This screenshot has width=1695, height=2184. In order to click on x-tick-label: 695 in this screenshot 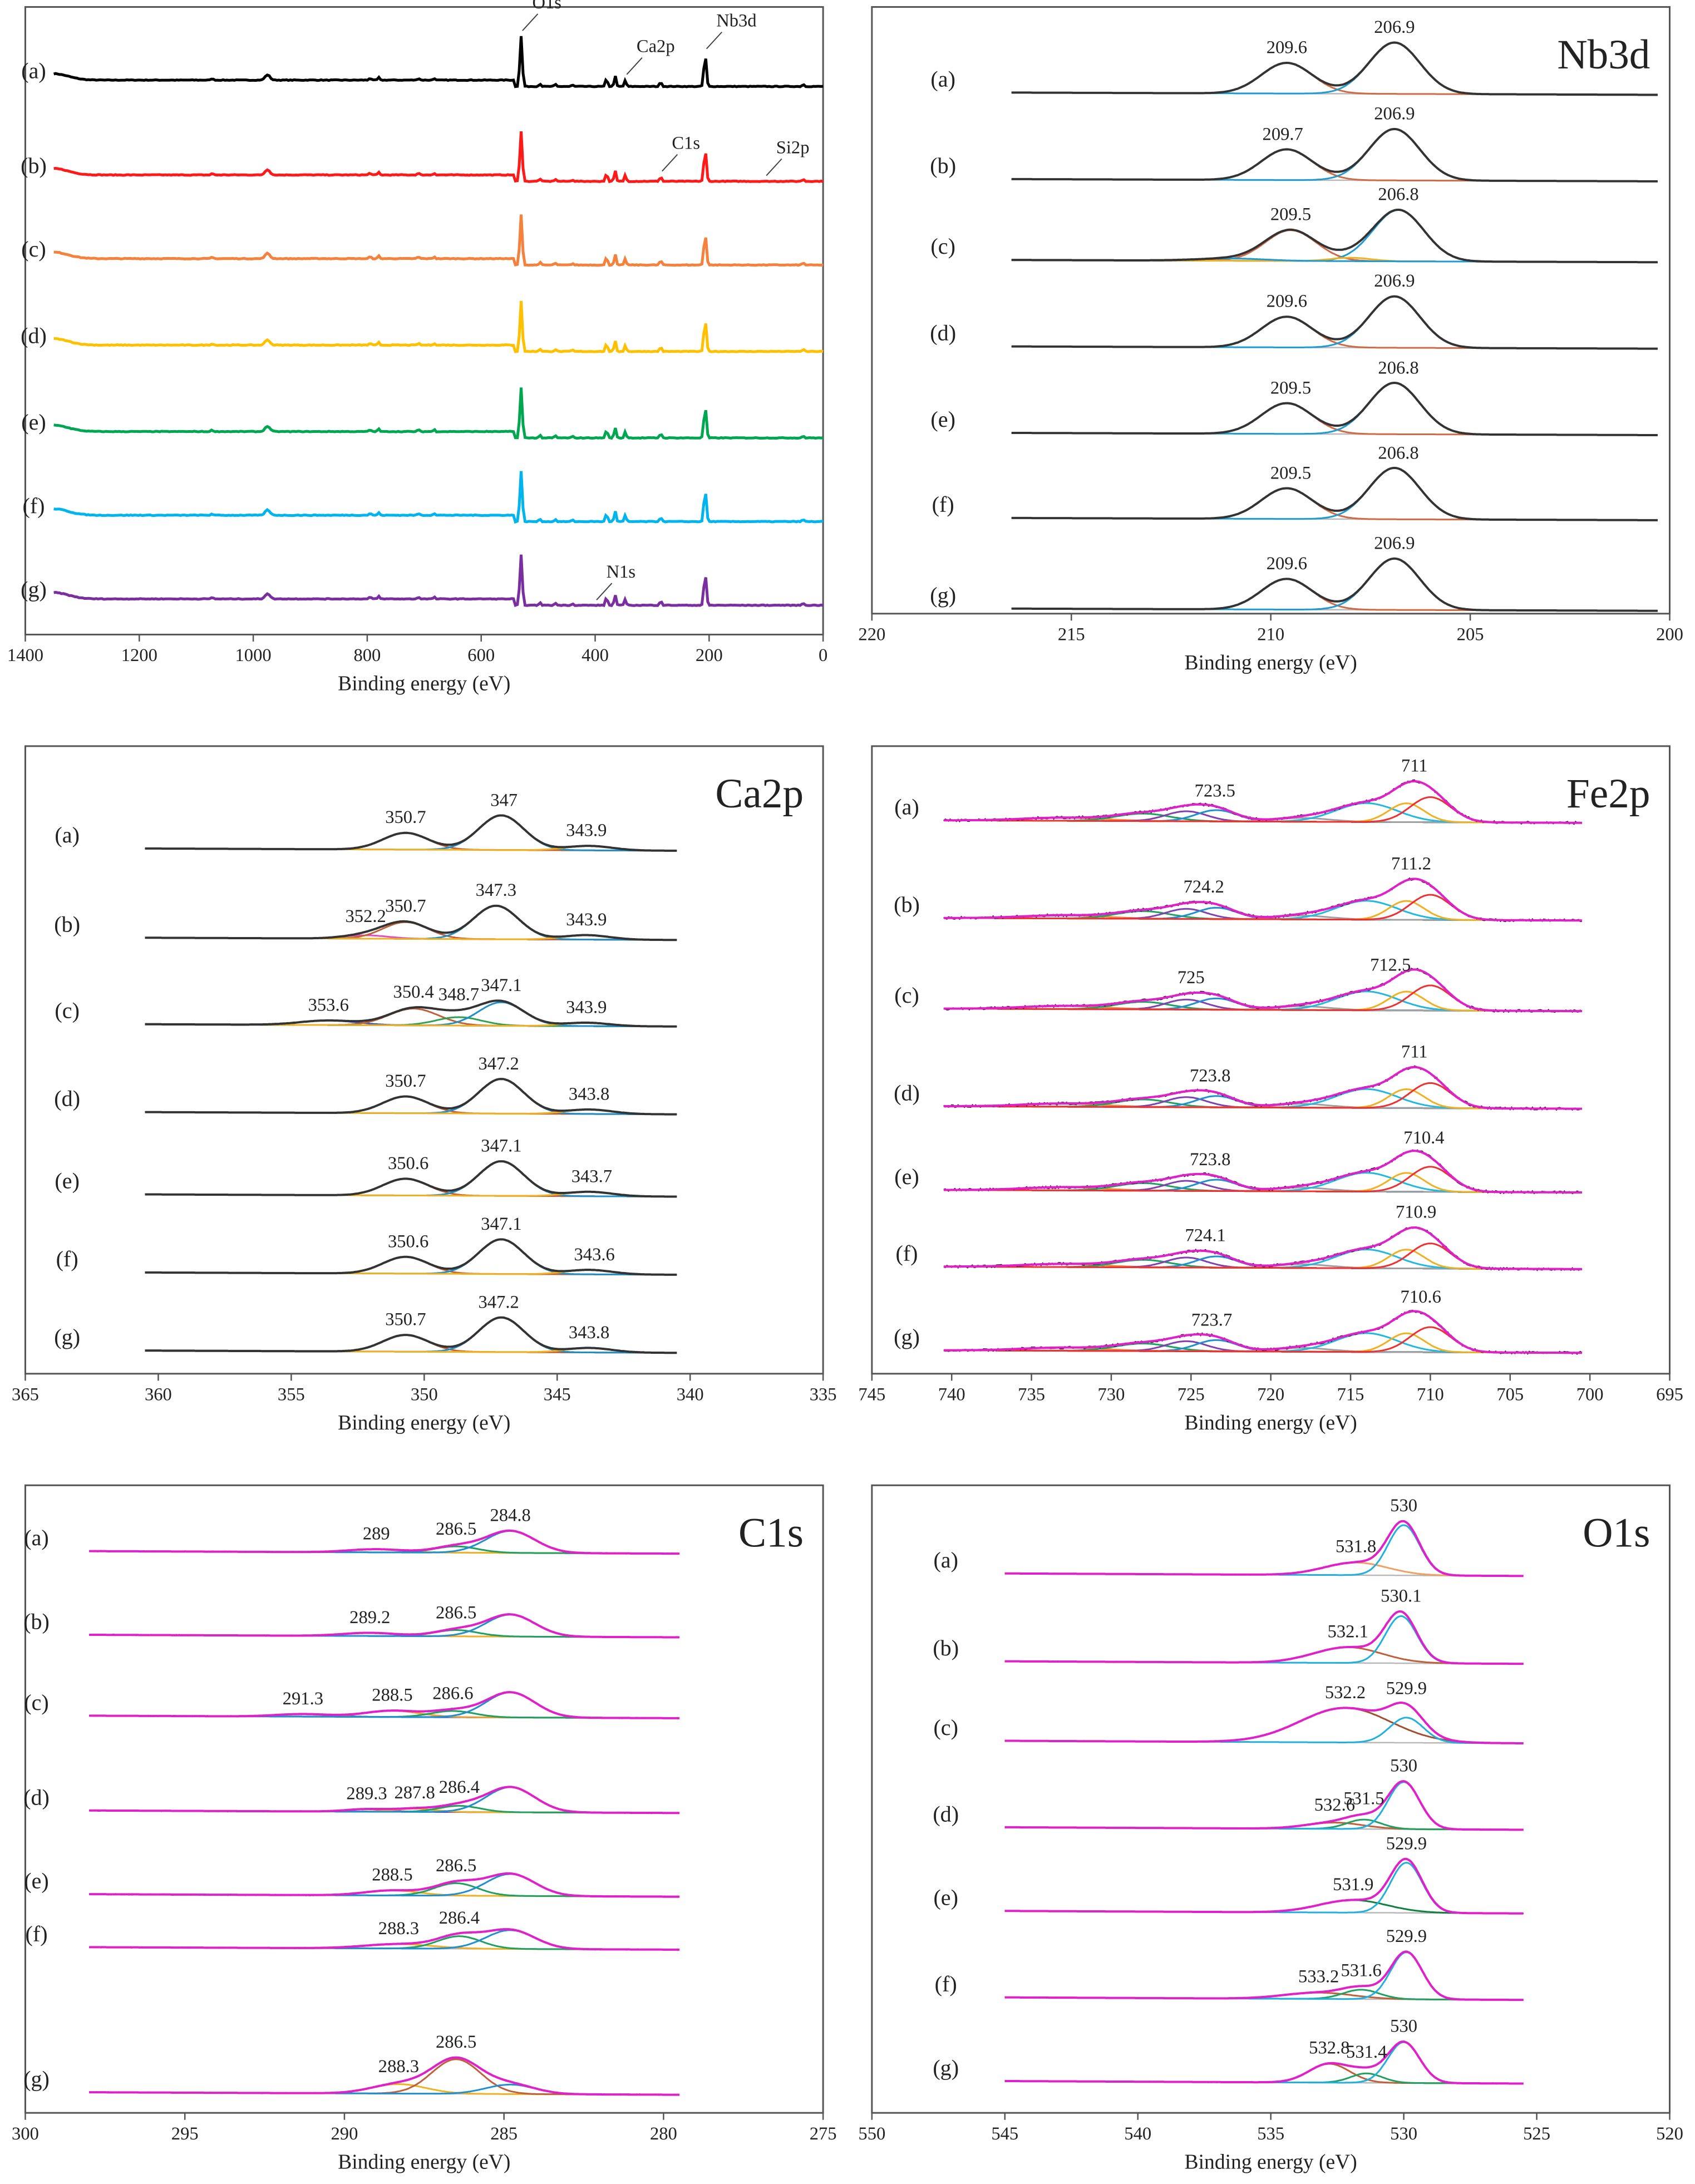, I will do `click(1669, 1394)`.